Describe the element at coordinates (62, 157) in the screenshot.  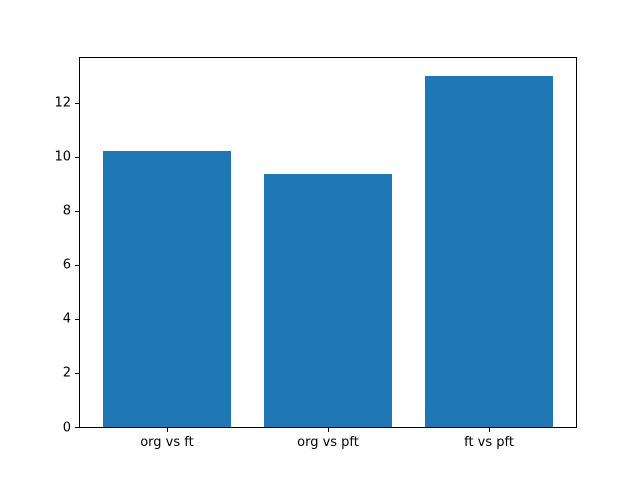
I see `y-tick-label: 10` at that location.